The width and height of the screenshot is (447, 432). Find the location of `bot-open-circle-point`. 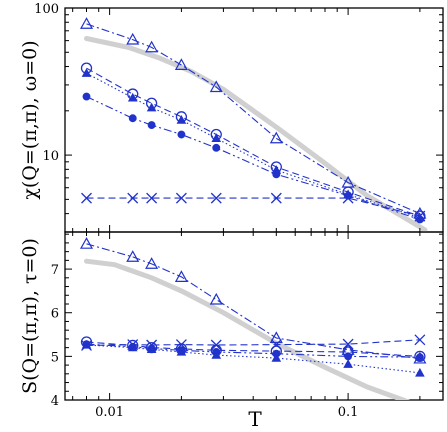

bot-open-circle-point is located at coordinates (420, 356).